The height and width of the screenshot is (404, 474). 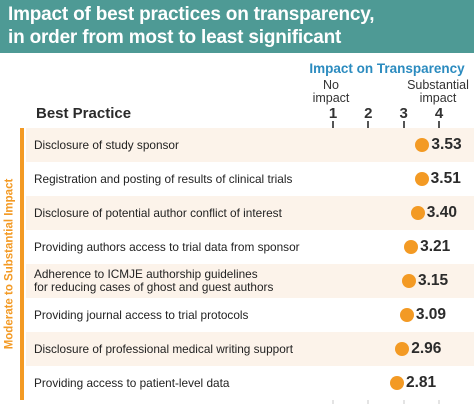 I want to click on scale-low-label-line-2: impact, so click(x=331, y=97).